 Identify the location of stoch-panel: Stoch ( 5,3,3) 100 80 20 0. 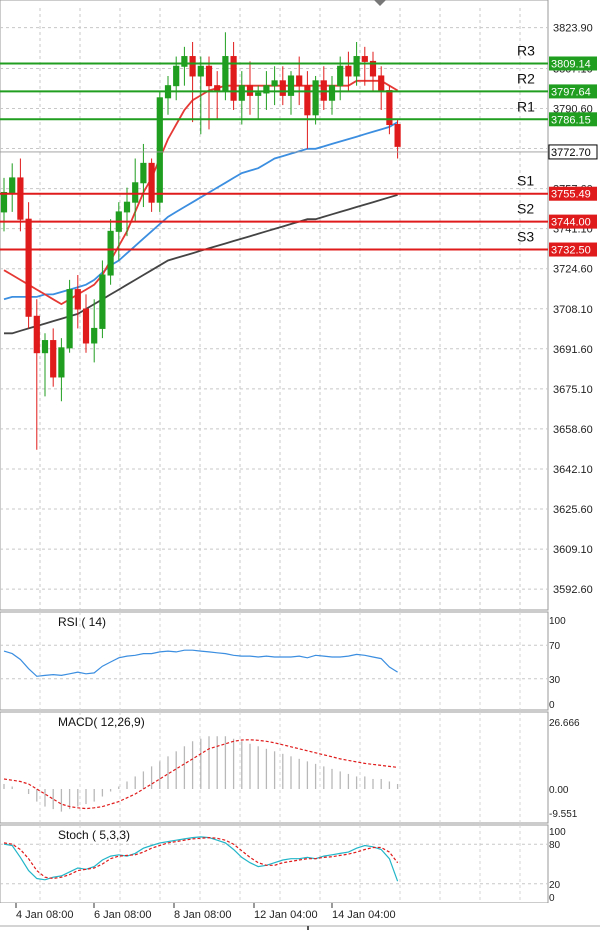
(283, 864).